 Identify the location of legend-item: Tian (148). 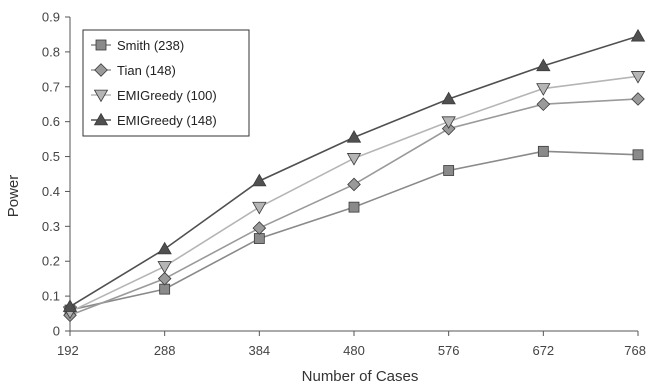
(133, 70).